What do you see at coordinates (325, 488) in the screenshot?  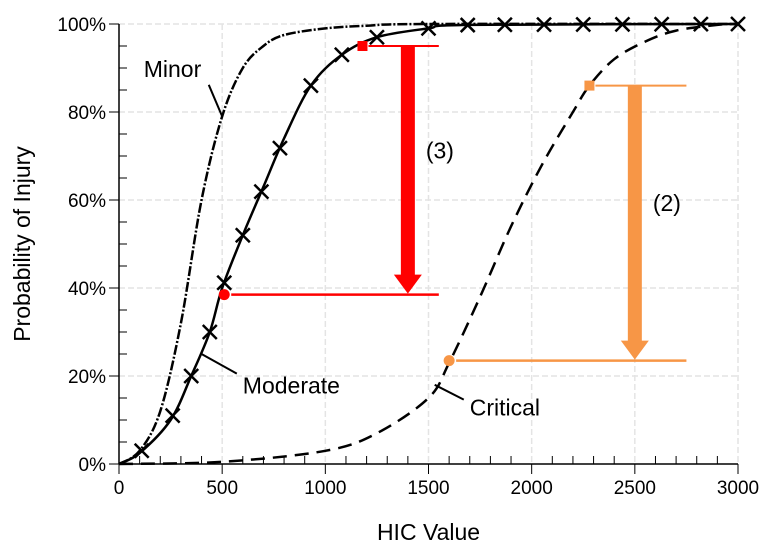 I see `x-tick-label: 1000` at bounding box center [325, 488].